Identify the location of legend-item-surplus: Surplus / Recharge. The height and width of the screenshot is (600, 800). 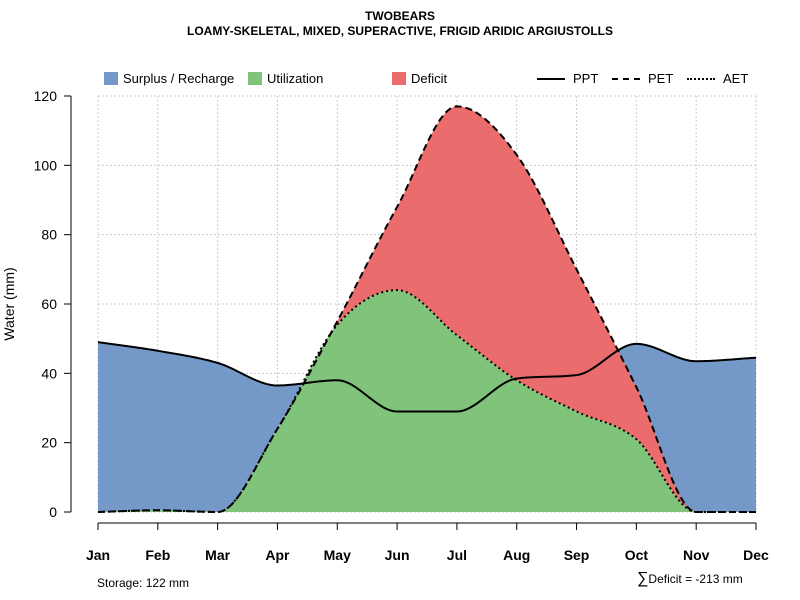
(169, 78).